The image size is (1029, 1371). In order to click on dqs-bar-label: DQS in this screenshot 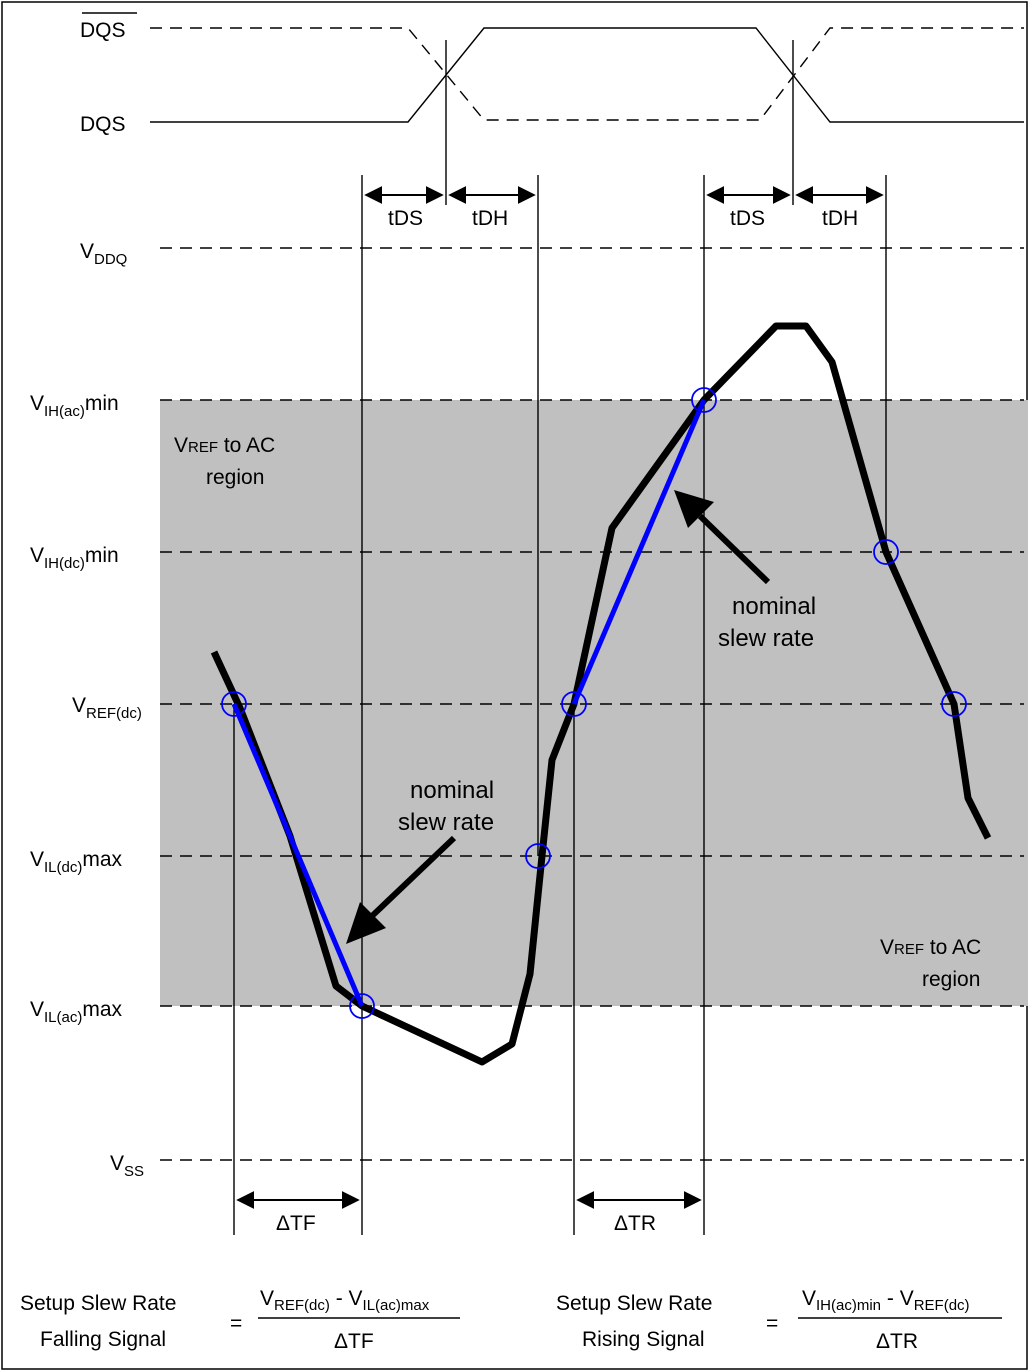, I will do `click(103, 30)`.